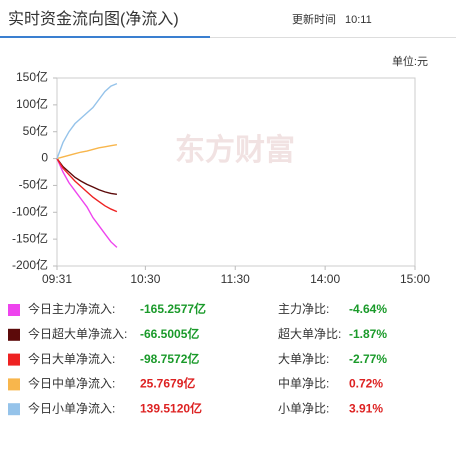 The image size is (456, 449). I want to click on net-inflow: -66.5005亿, so click(169, 333).